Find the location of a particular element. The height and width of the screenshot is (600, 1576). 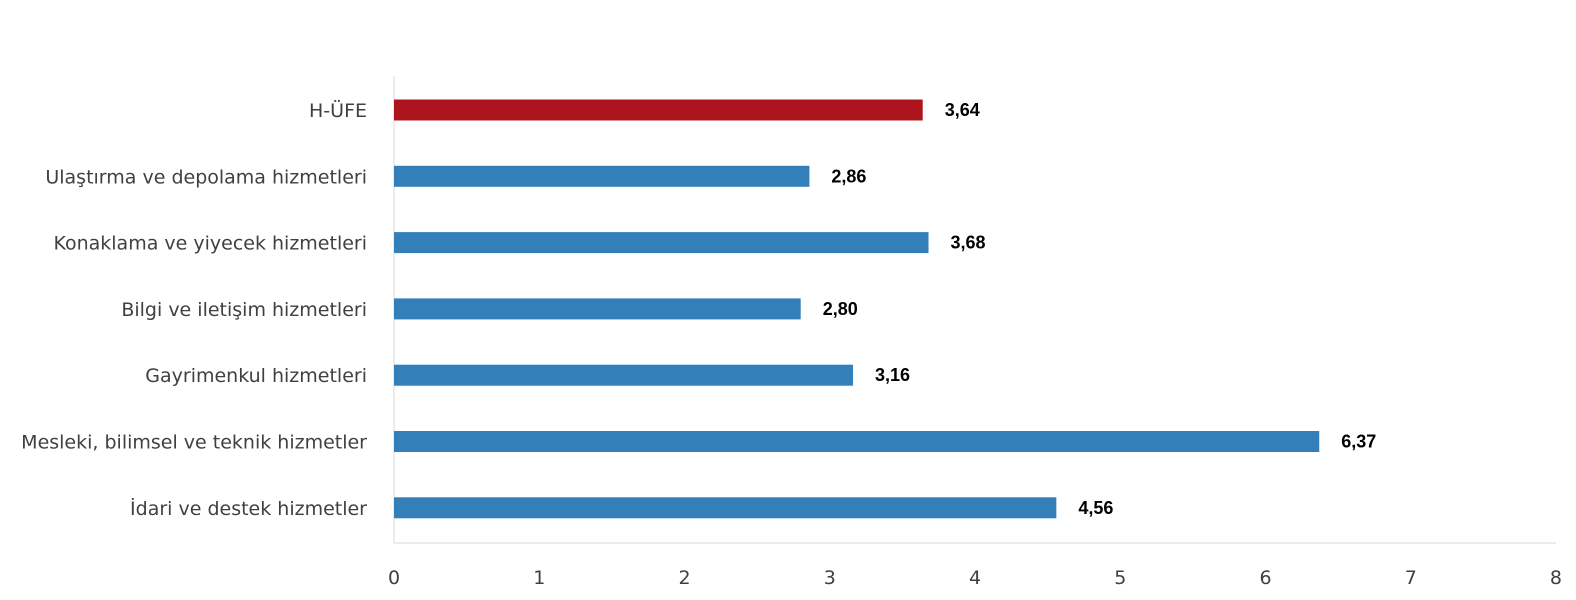

x-tick-label-1: 1 is located at coordinates (539, 578).